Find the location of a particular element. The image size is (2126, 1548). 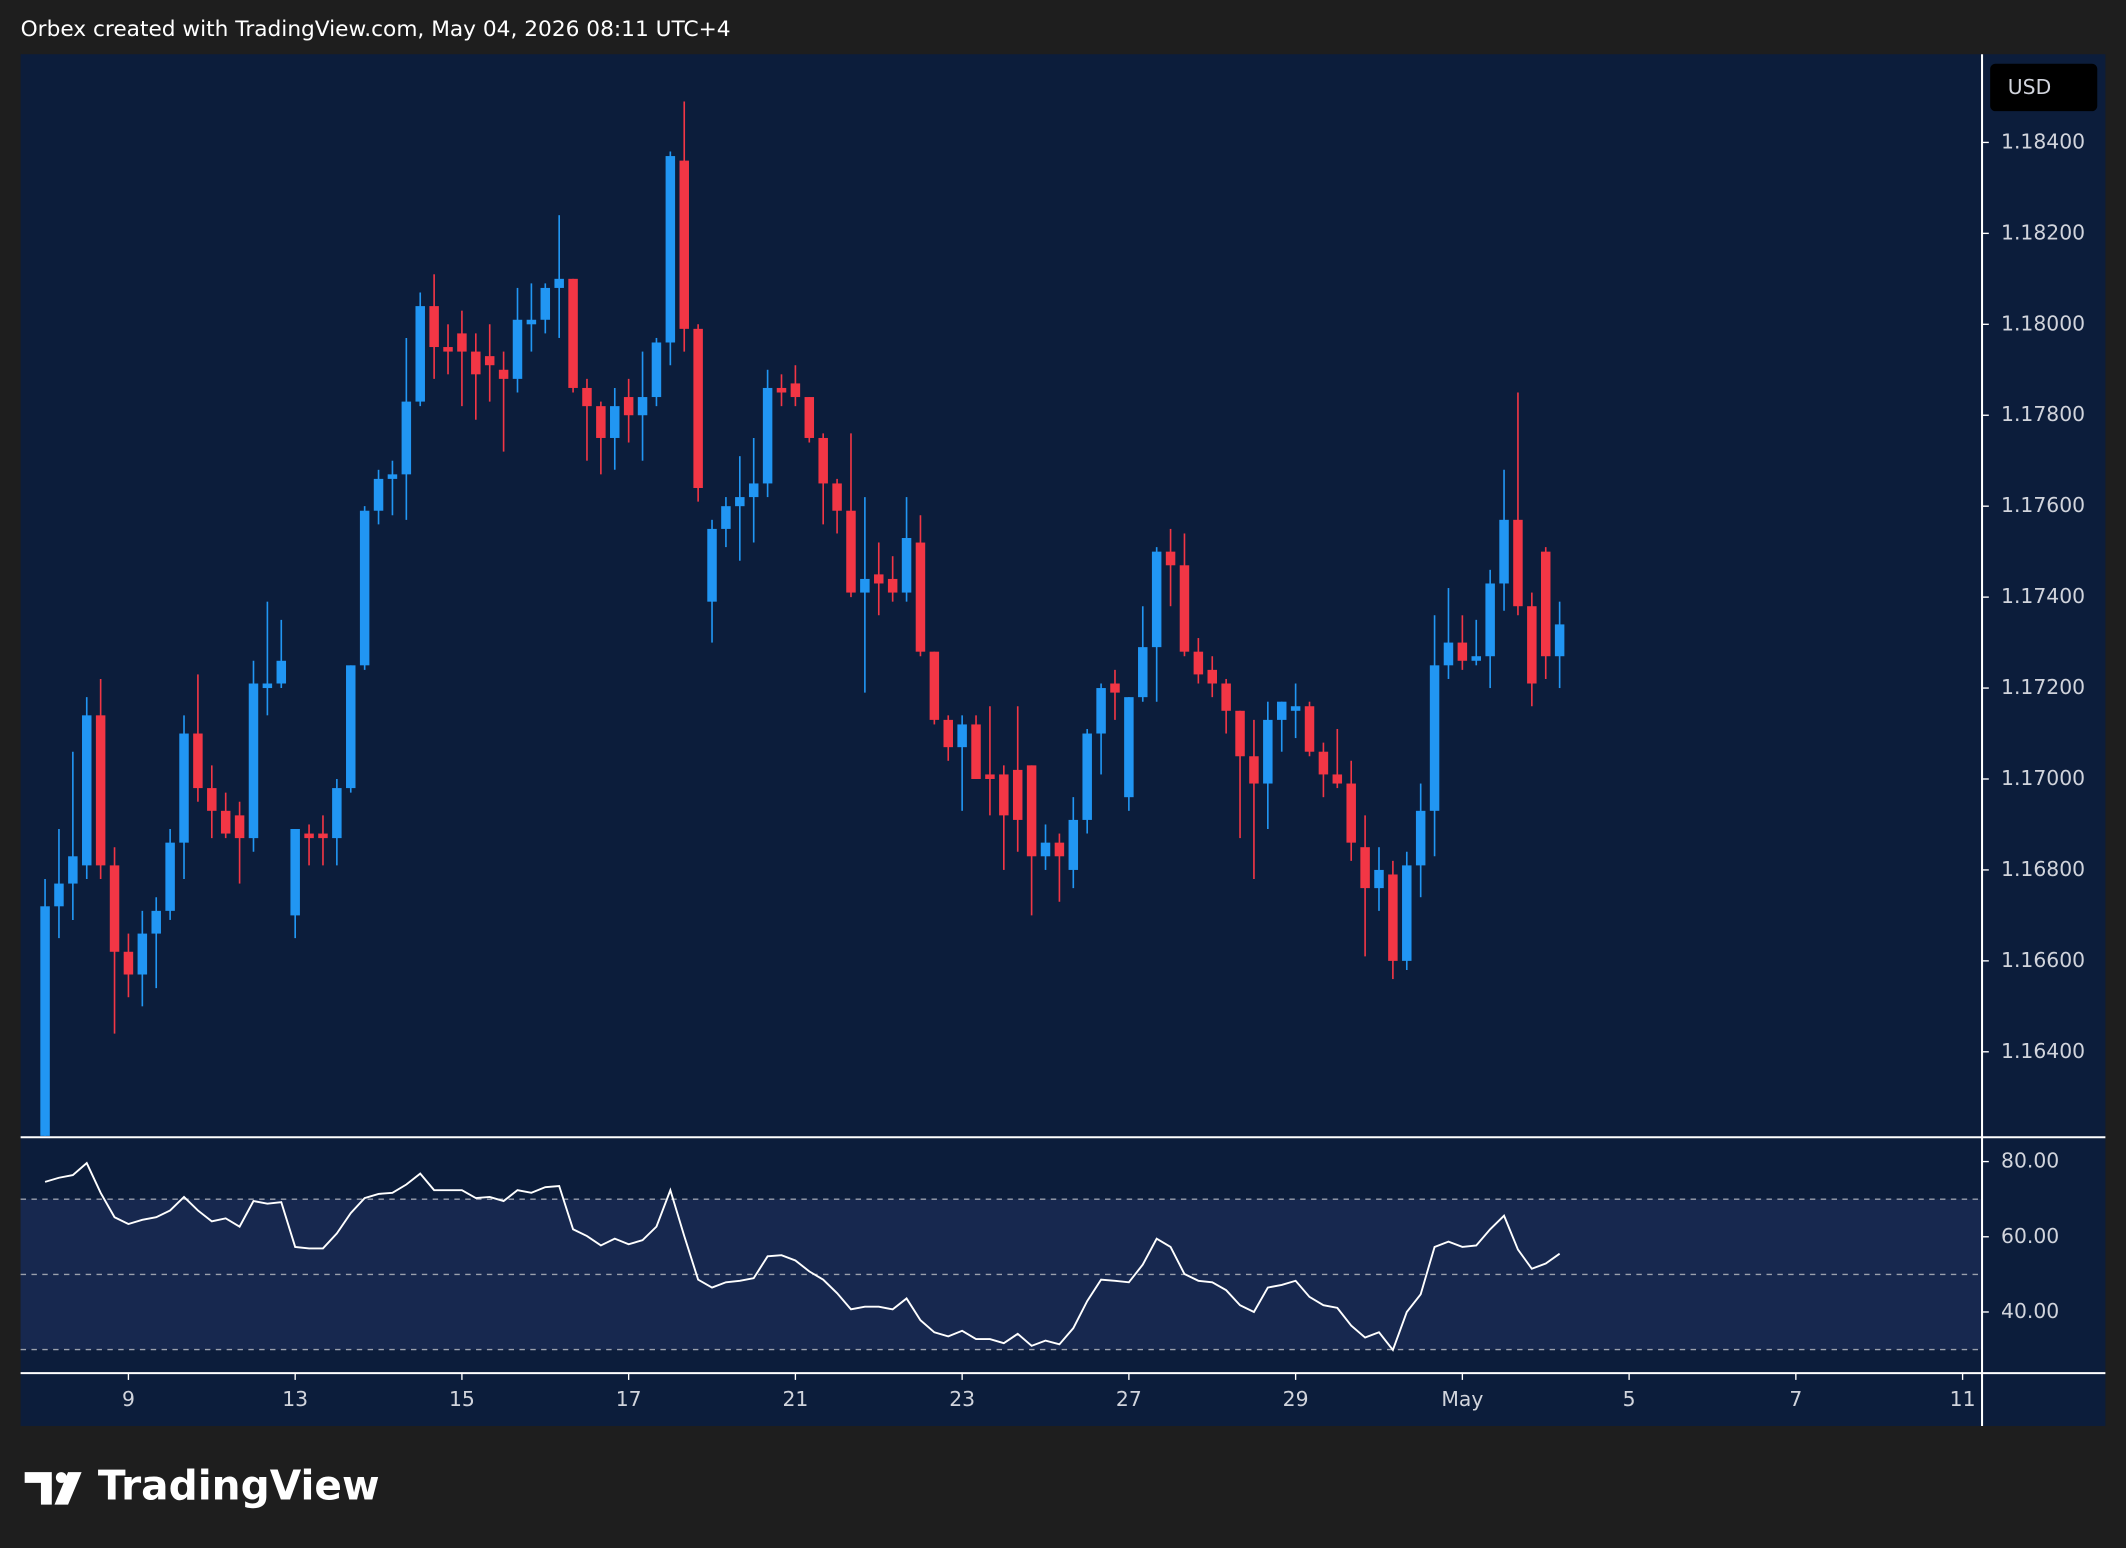

x-tick-label: 13 is located at coordinates (295, 1399).